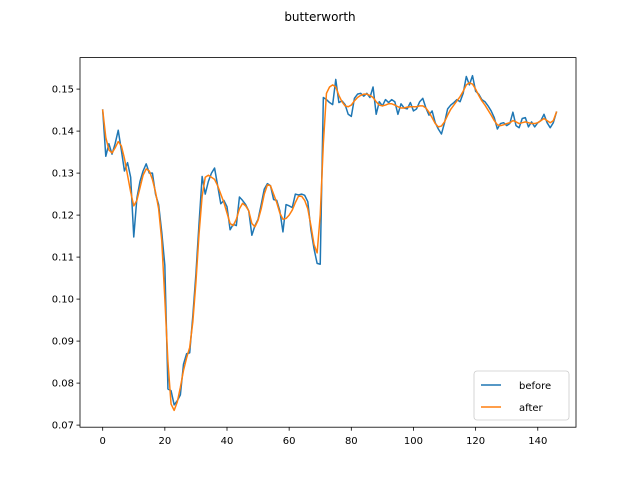 The width and height of the screenshot is (640, 480). Describe the element at coordinates (319, 17) in the screenshot. I see `chart-title: butterworth` at that location.